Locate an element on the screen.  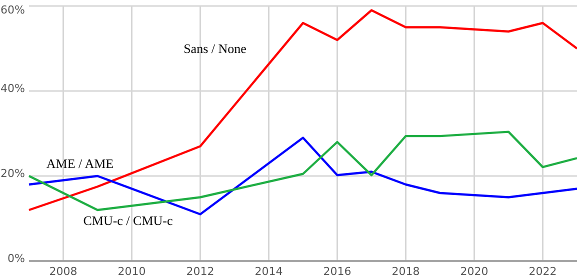
y-tick-label: 20% is located at coordinates (12, 173).